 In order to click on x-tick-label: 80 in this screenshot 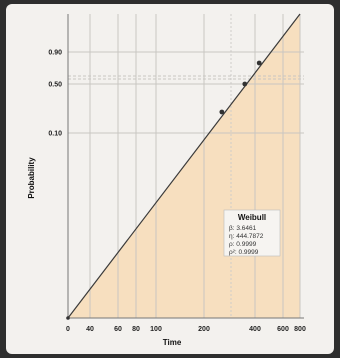, I will do `click(136, 329)`.